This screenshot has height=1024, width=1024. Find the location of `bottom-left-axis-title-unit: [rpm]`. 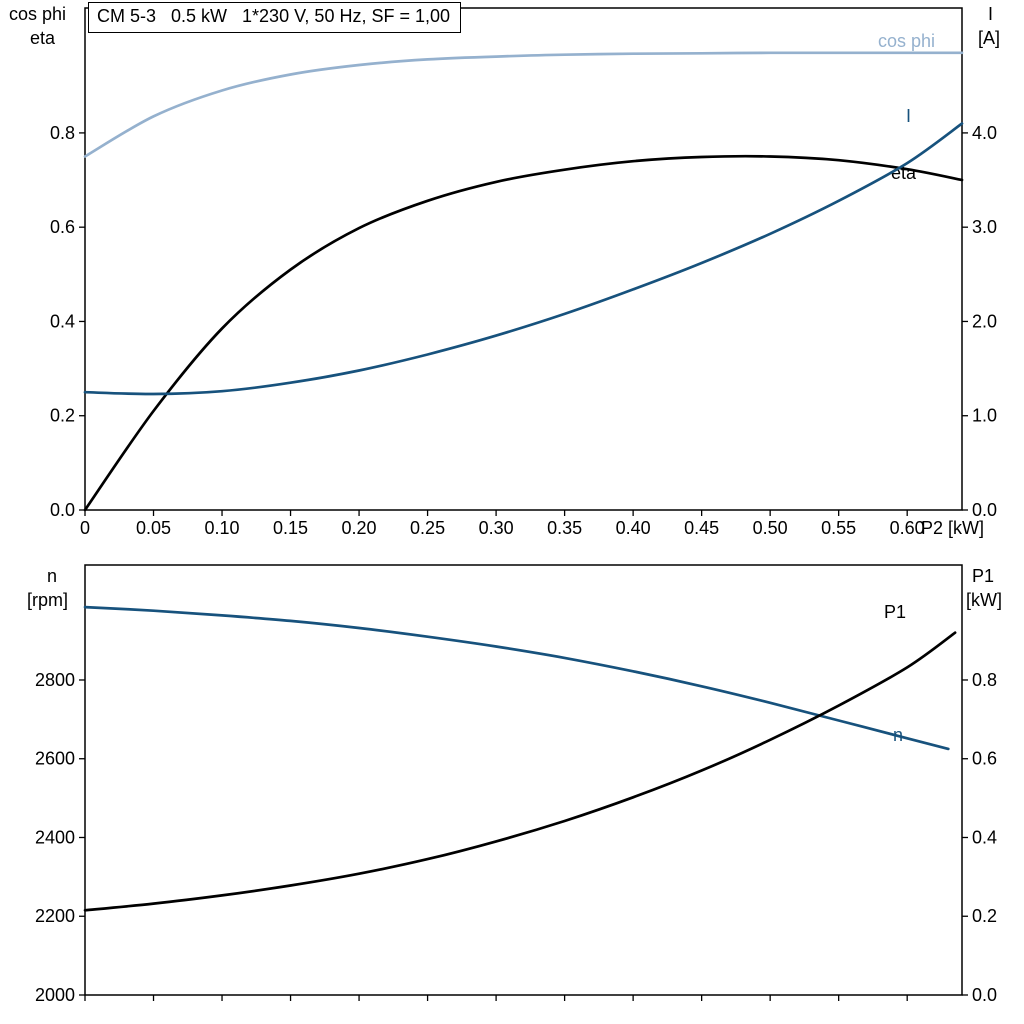

bottom-left-axis-title-unit: [rpm] is located at coordinates (48, 600).